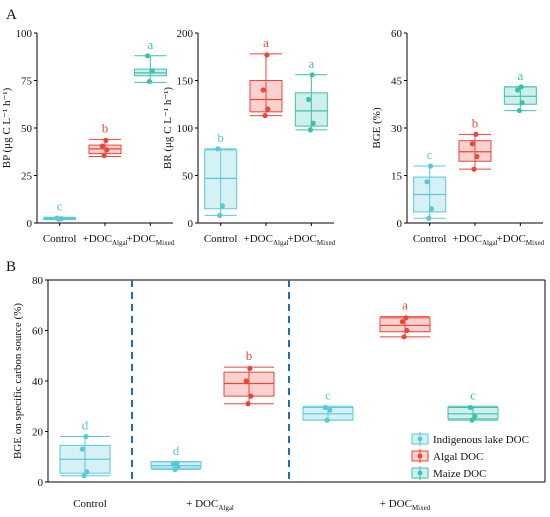  Describe the element at coordinates (311, 63) in the screenshot. I see `box-br-2-sig-label: a` at that location.